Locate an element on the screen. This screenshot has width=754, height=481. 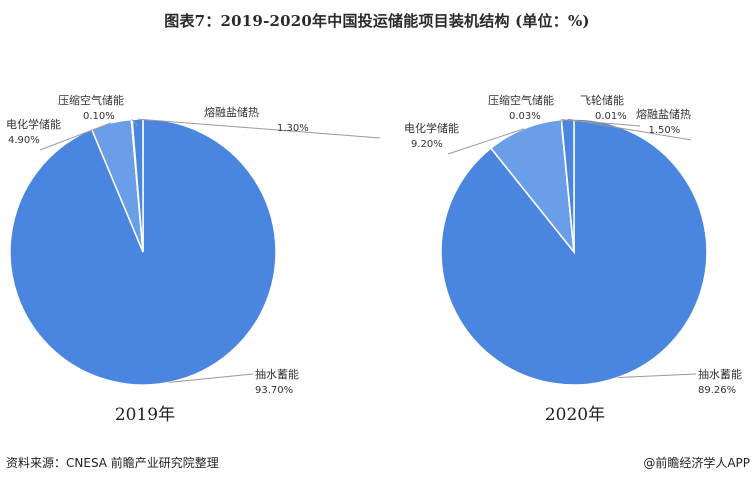
slice-value-0-1: 4.90% is located at coordinates (24, 140).